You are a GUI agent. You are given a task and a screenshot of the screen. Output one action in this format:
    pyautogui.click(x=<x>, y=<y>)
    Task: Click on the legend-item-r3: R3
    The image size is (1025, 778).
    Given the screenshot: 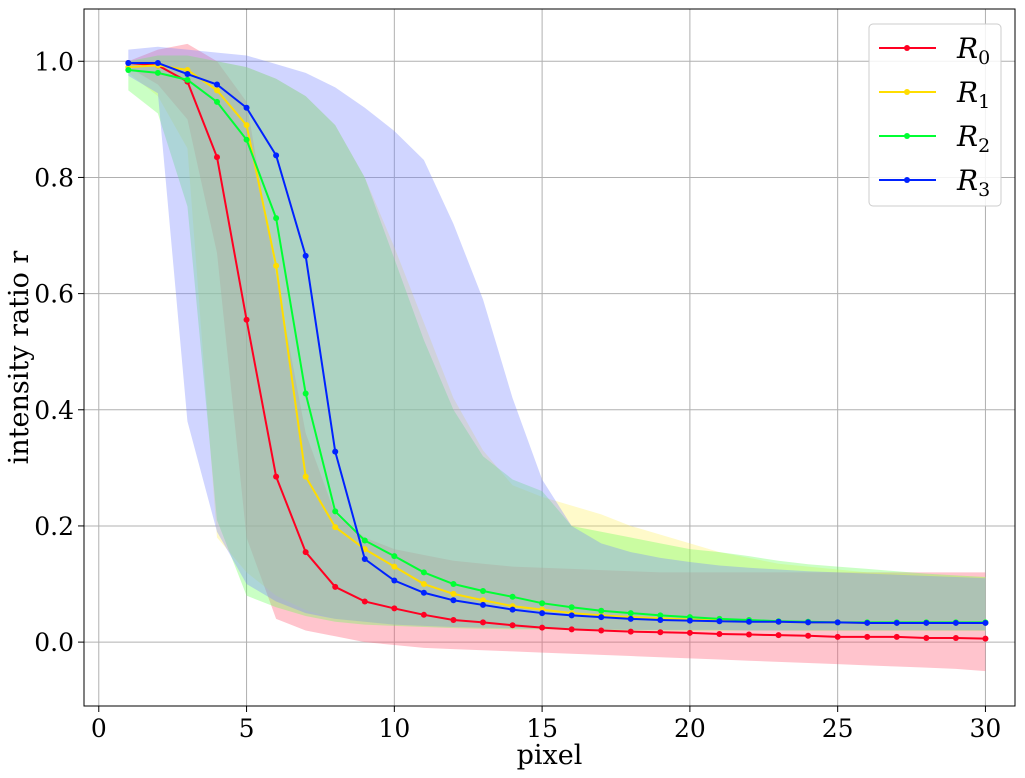 What is the action you would take?
    pyautogui.click(x=934, y=182)
    